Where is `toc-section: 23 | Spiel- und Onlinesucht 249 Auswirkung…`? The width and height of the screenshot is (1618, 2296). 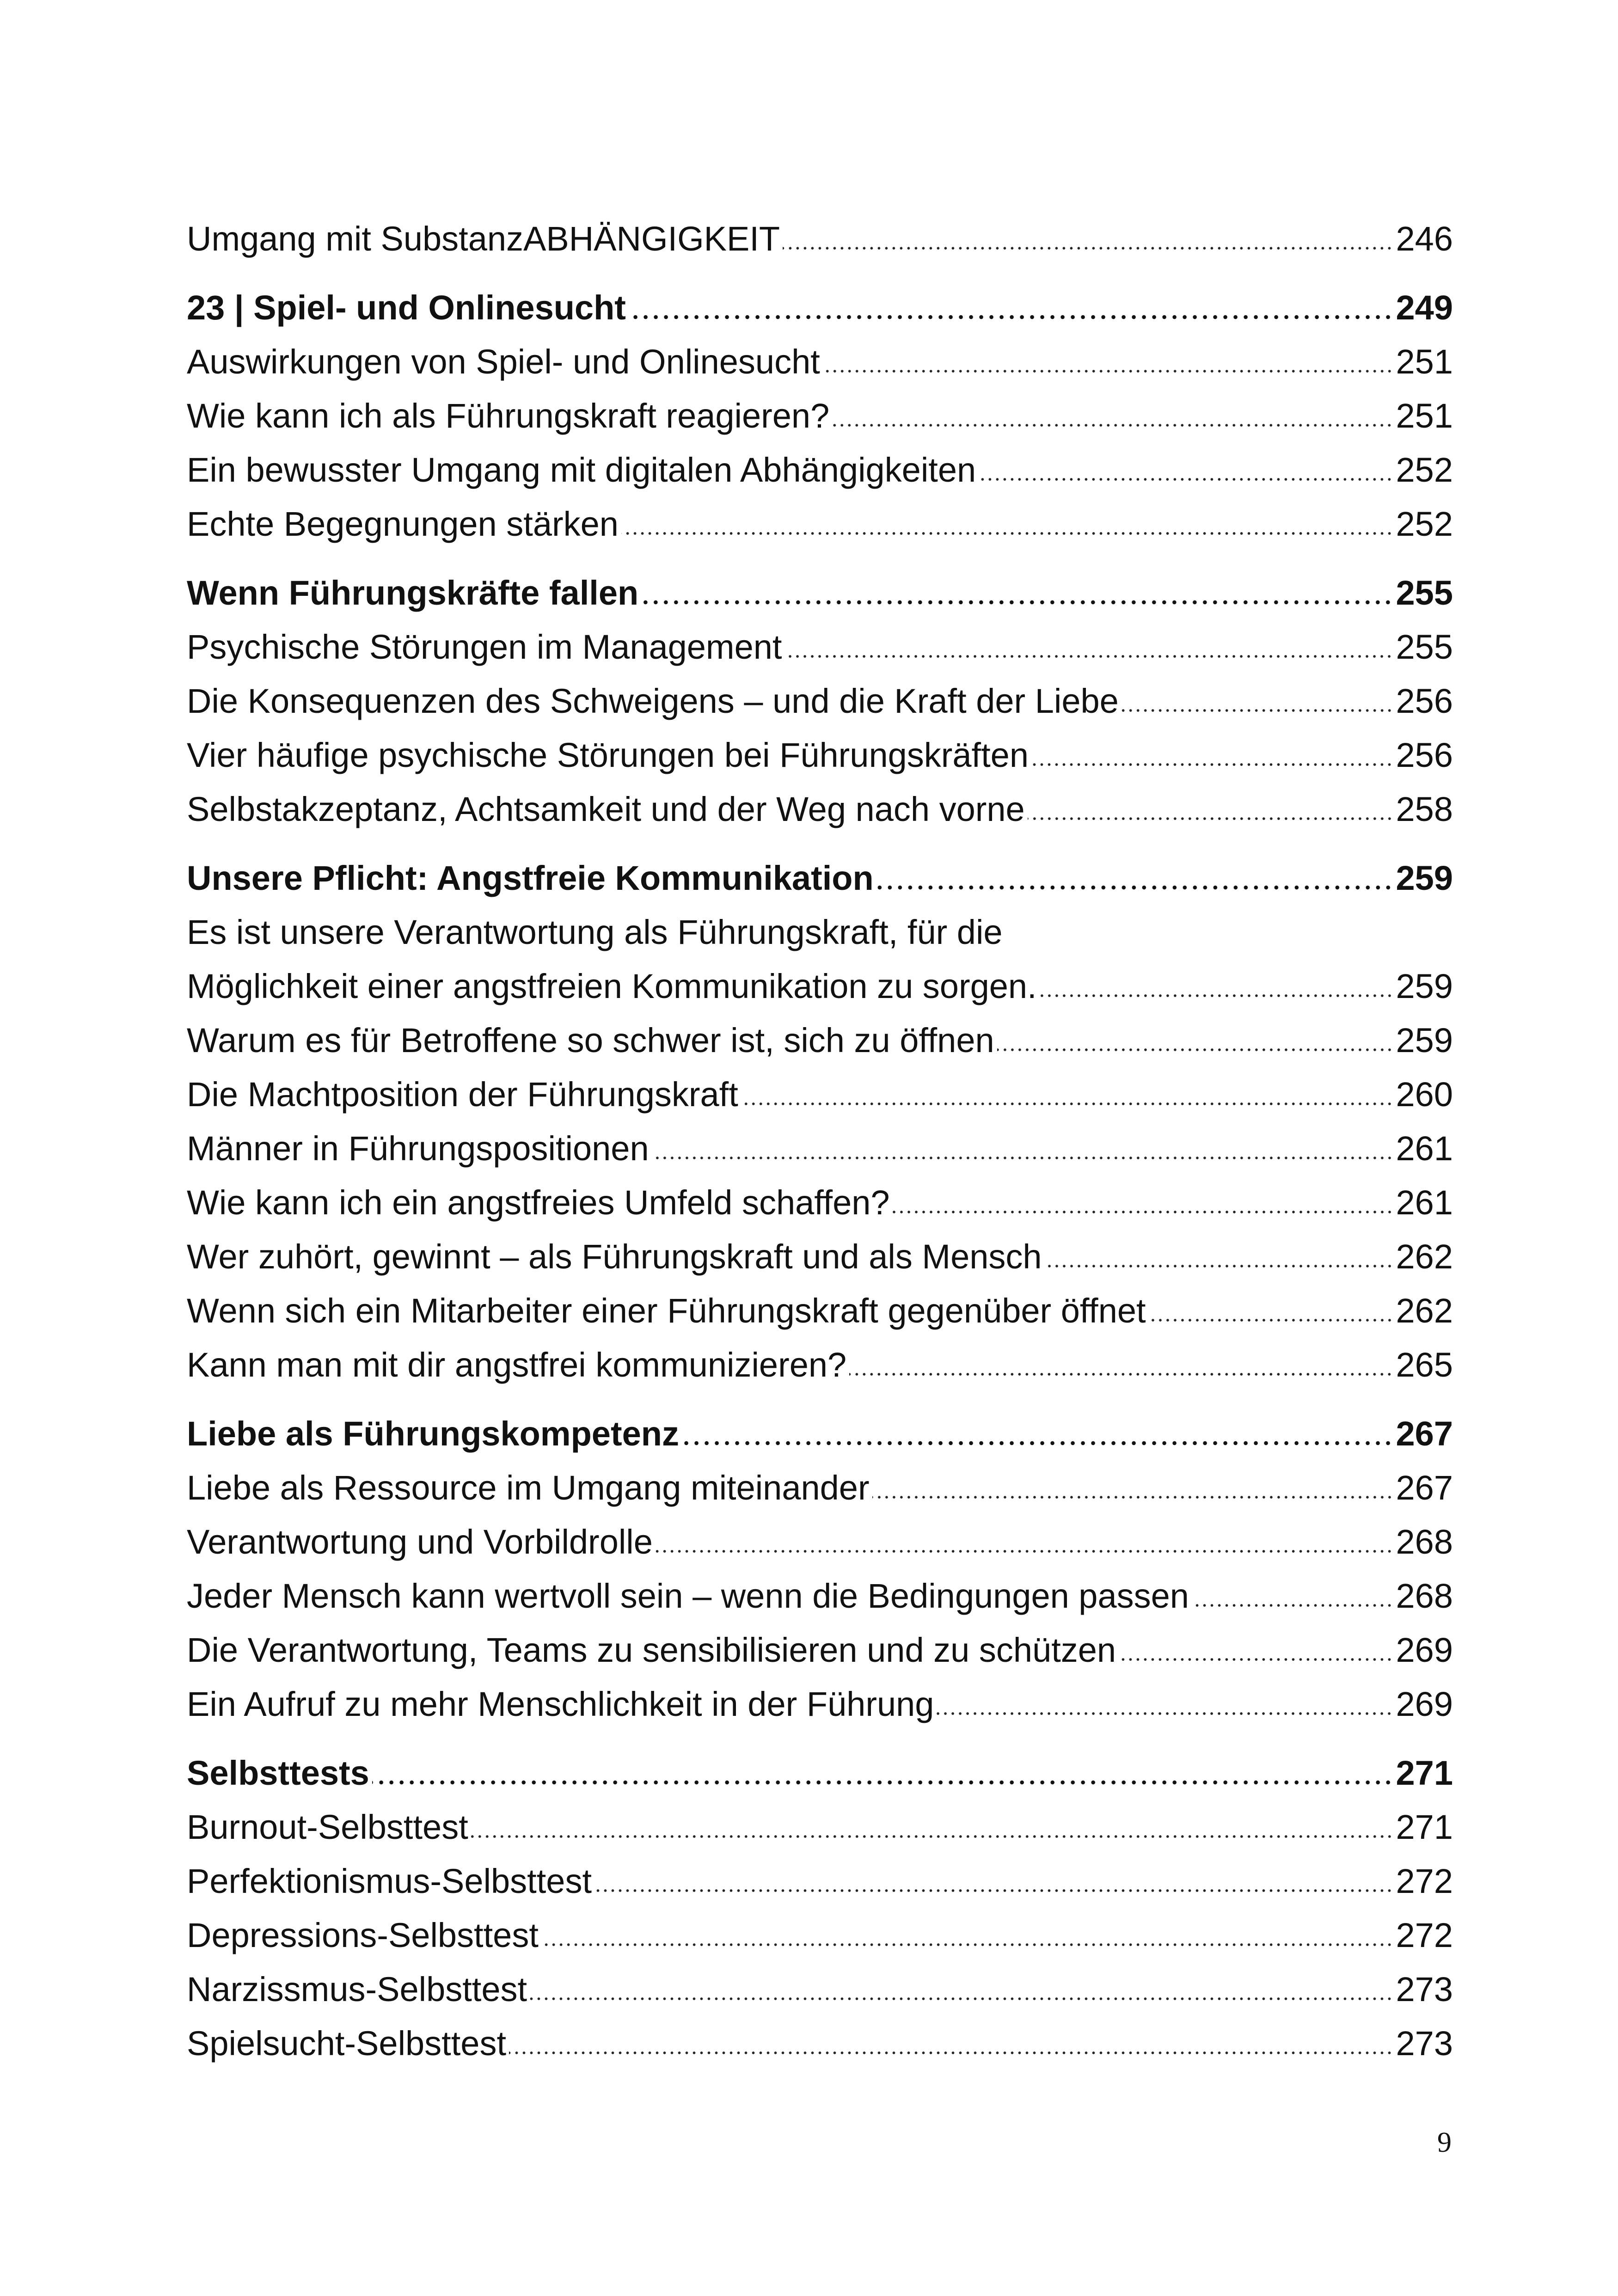
toc-section: 23 | Spiel- und Onlinesucht 249 Auswirkung… is located at coordinates (820, 416).